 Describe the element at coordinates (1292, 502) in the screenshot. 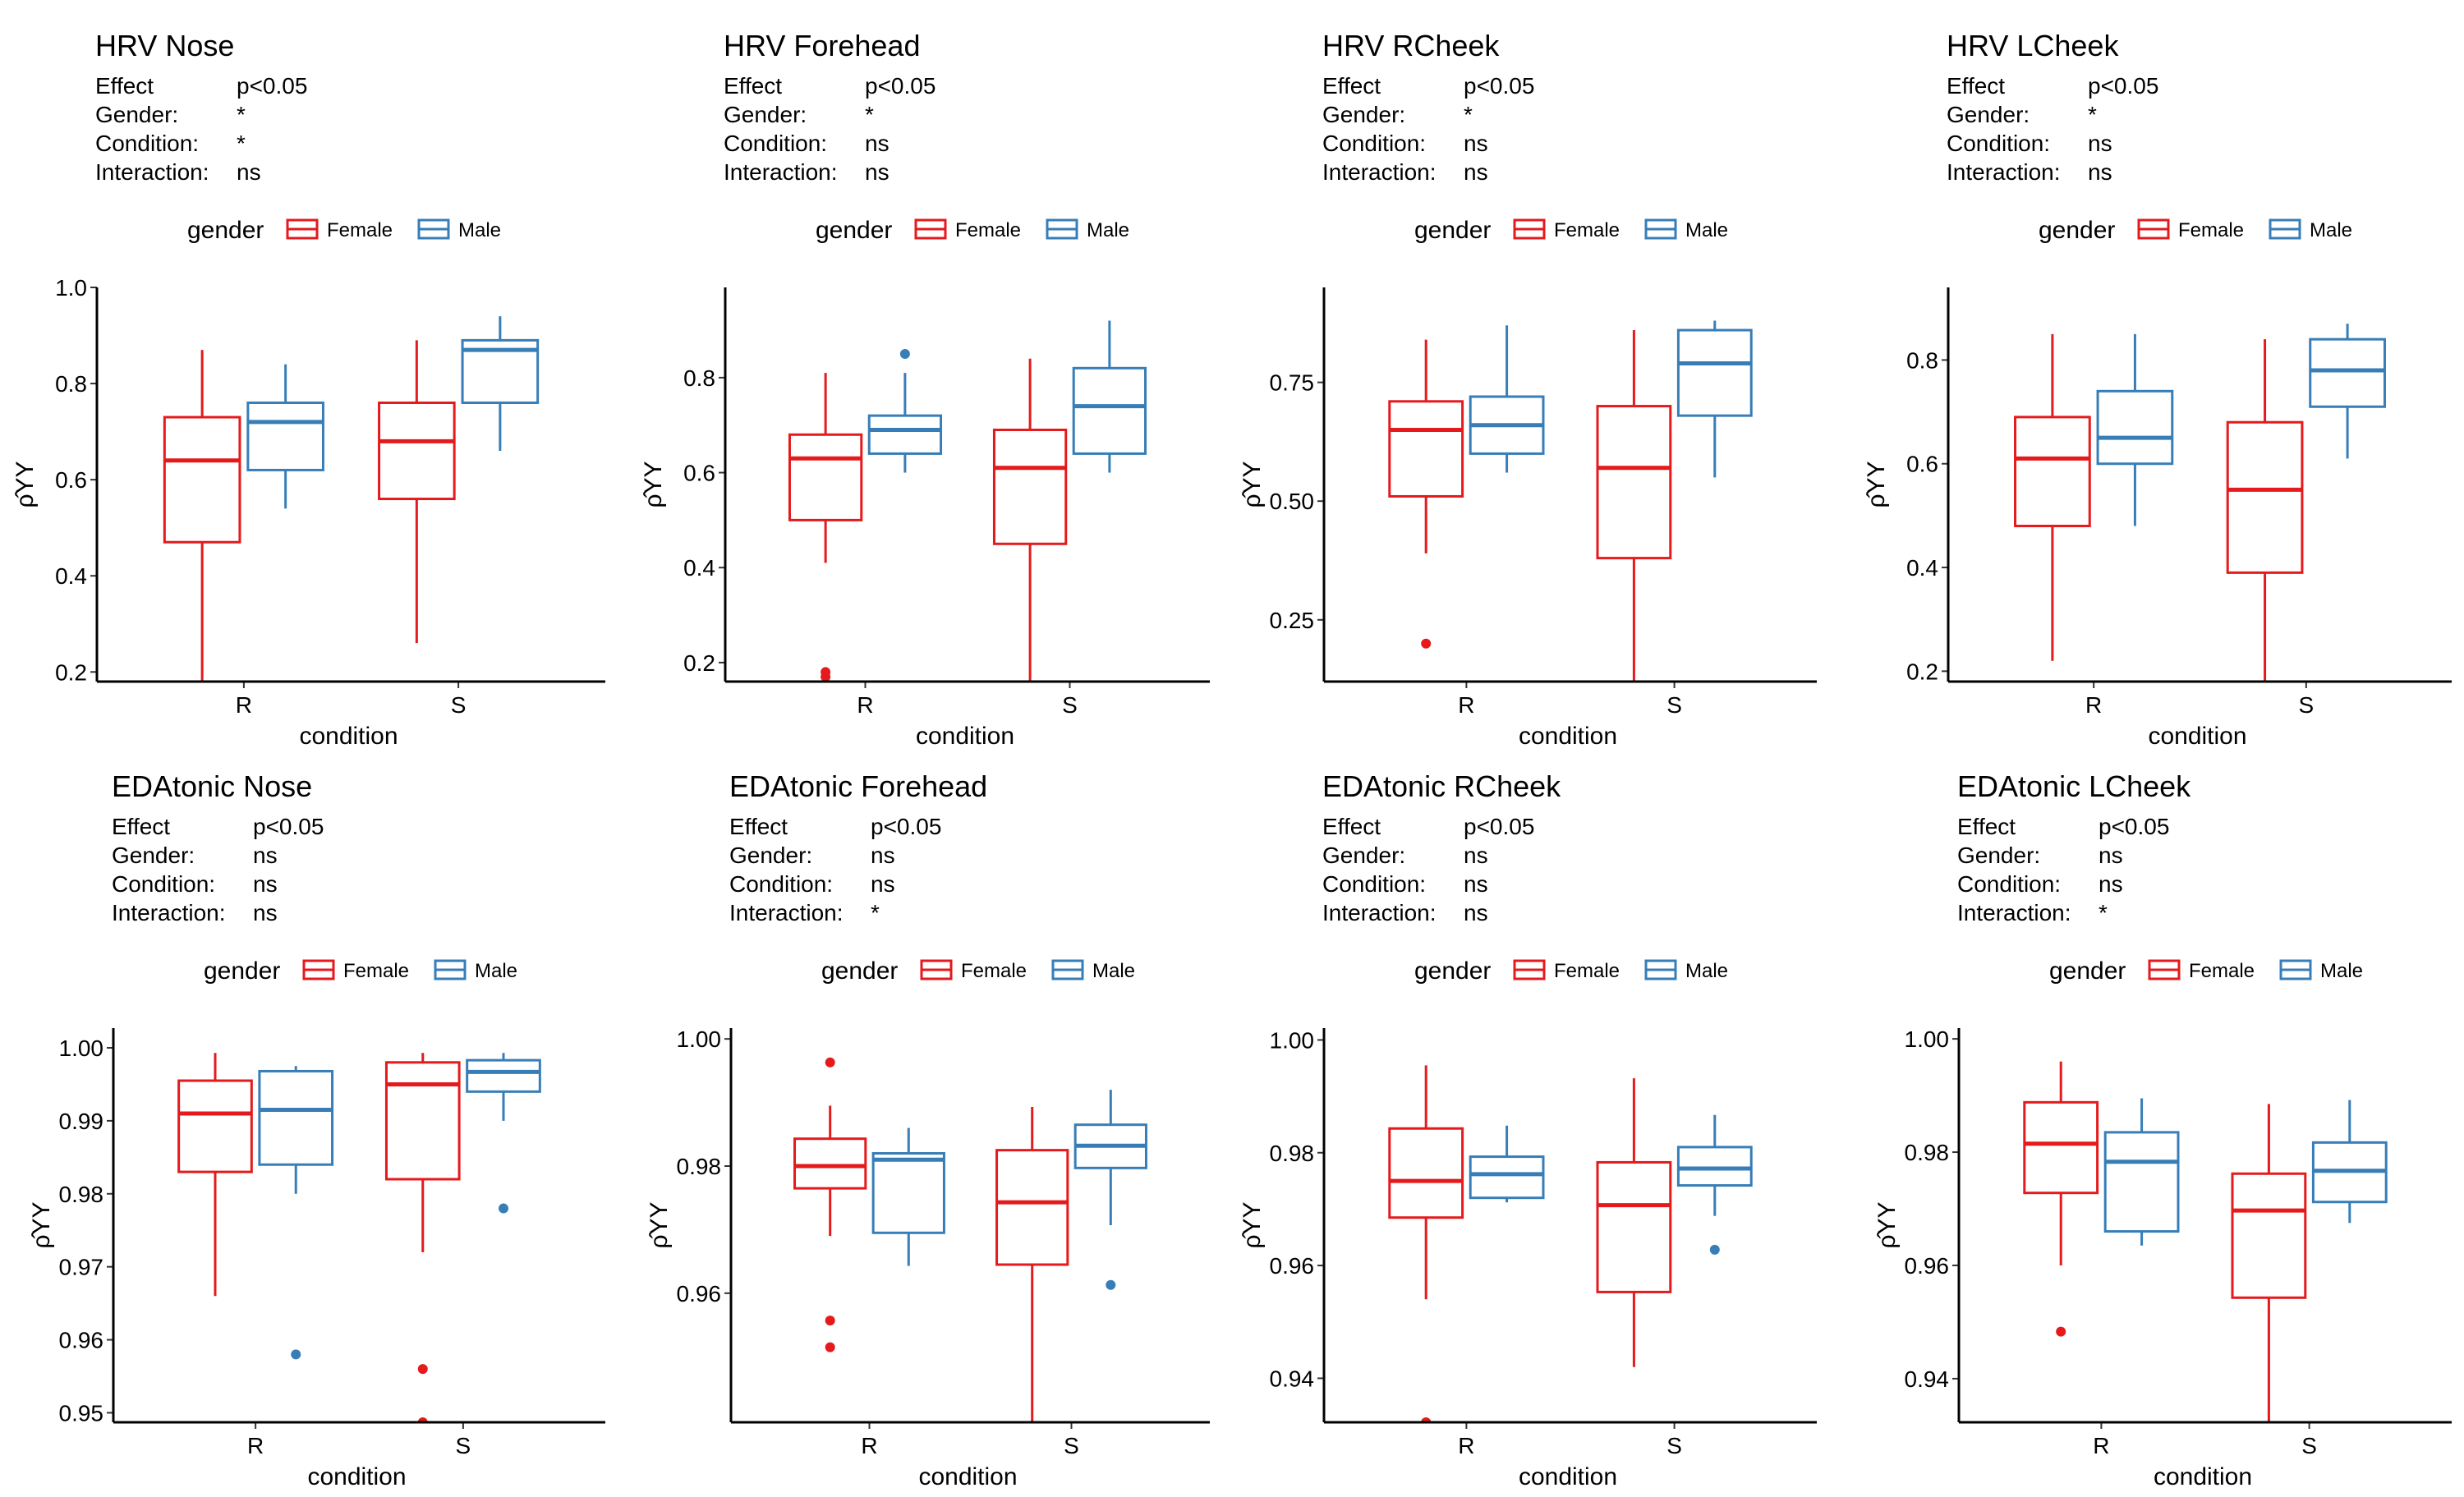

I see `y-tick-label: 0.50` at that location.